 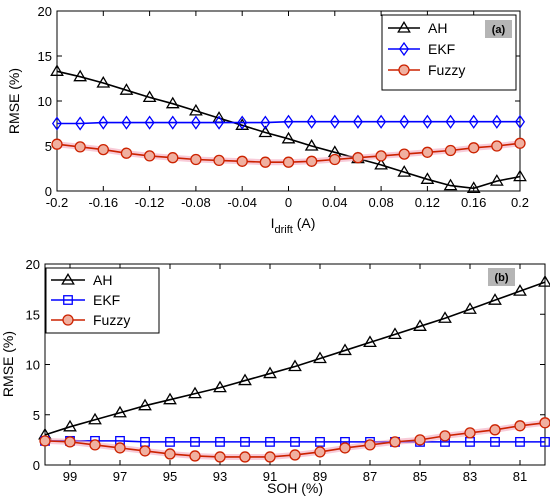 I want to click on x-tick-label-a: -0.16, so click(x=103, y=202).